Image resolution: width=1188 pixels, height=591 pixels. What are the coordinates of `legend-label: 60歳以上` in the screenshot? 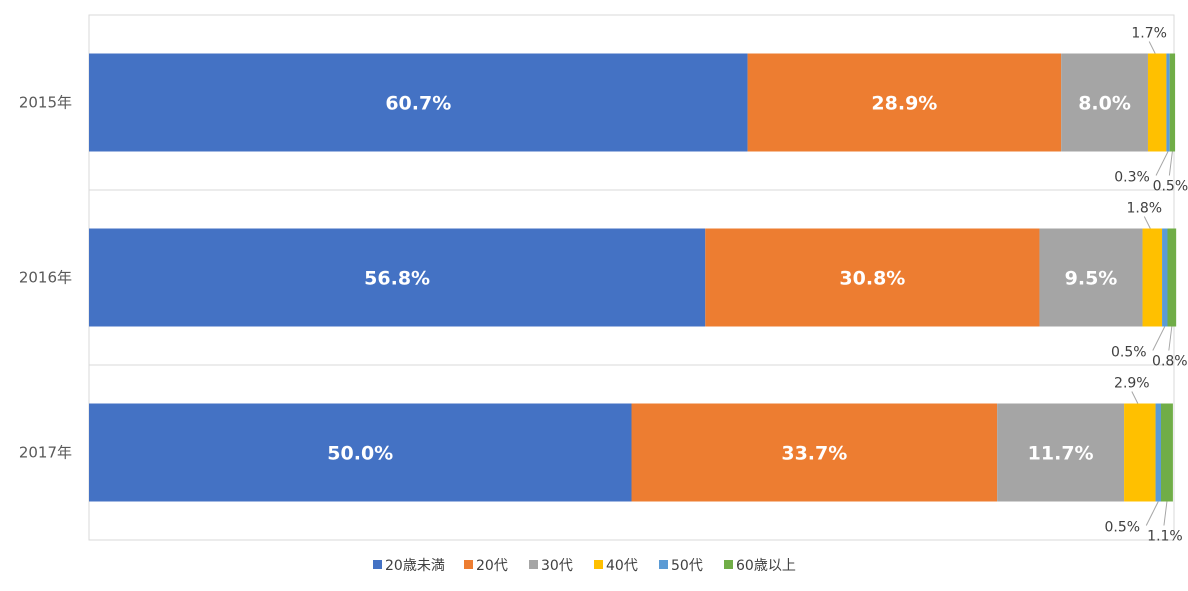 It's located at (766, 566).